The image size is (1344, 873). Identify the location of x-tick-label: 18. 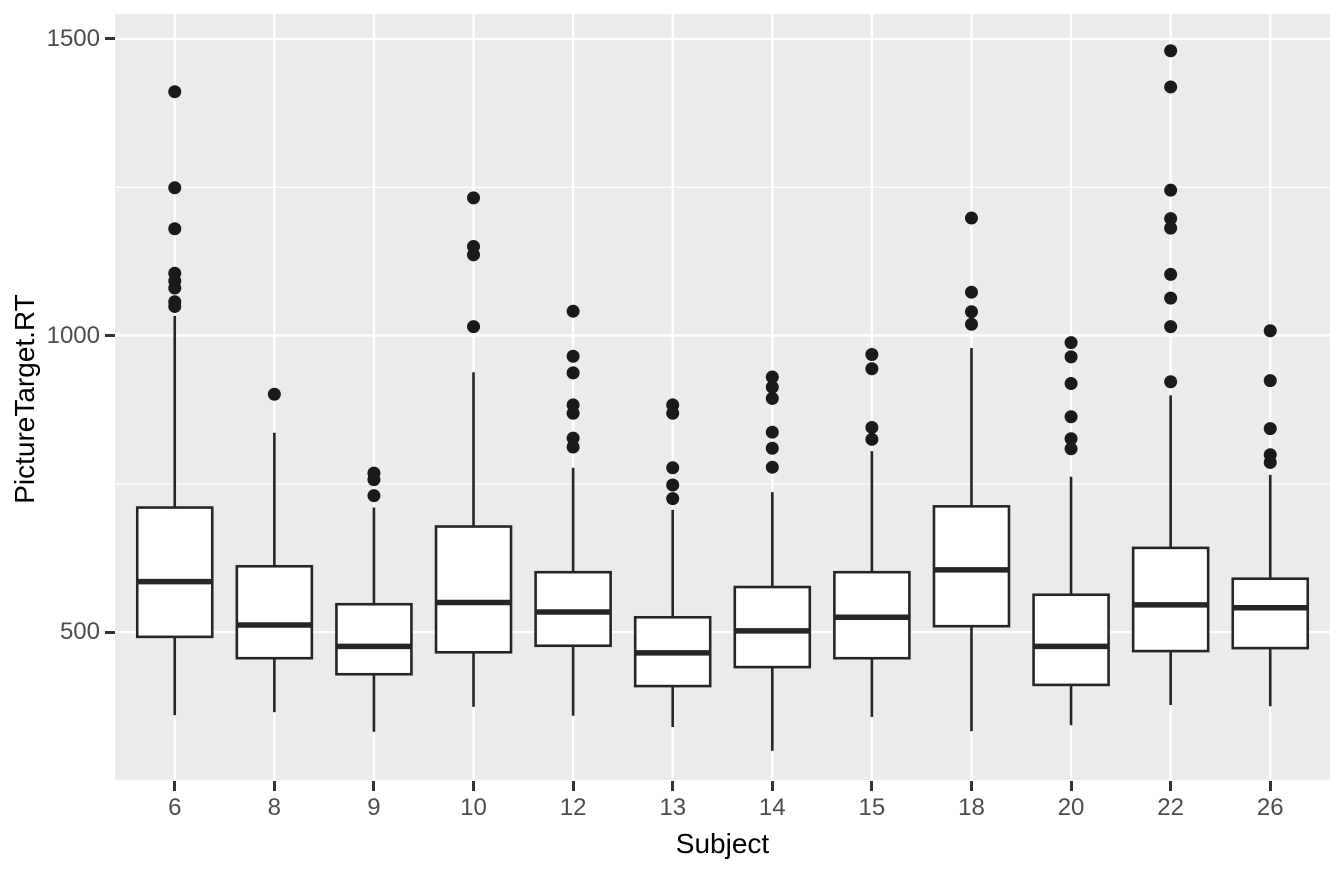
(971, 807).